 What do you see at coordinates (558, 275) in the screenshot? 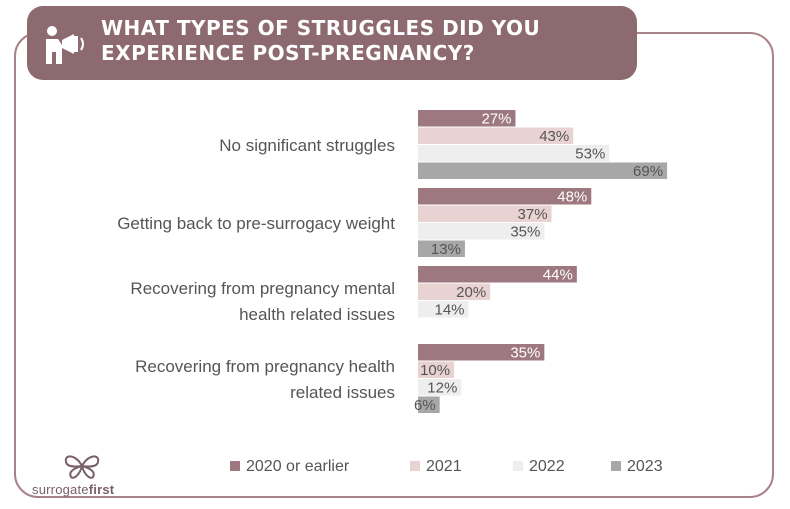
I see `data-label: 44%` at bounding box center [558, 275].